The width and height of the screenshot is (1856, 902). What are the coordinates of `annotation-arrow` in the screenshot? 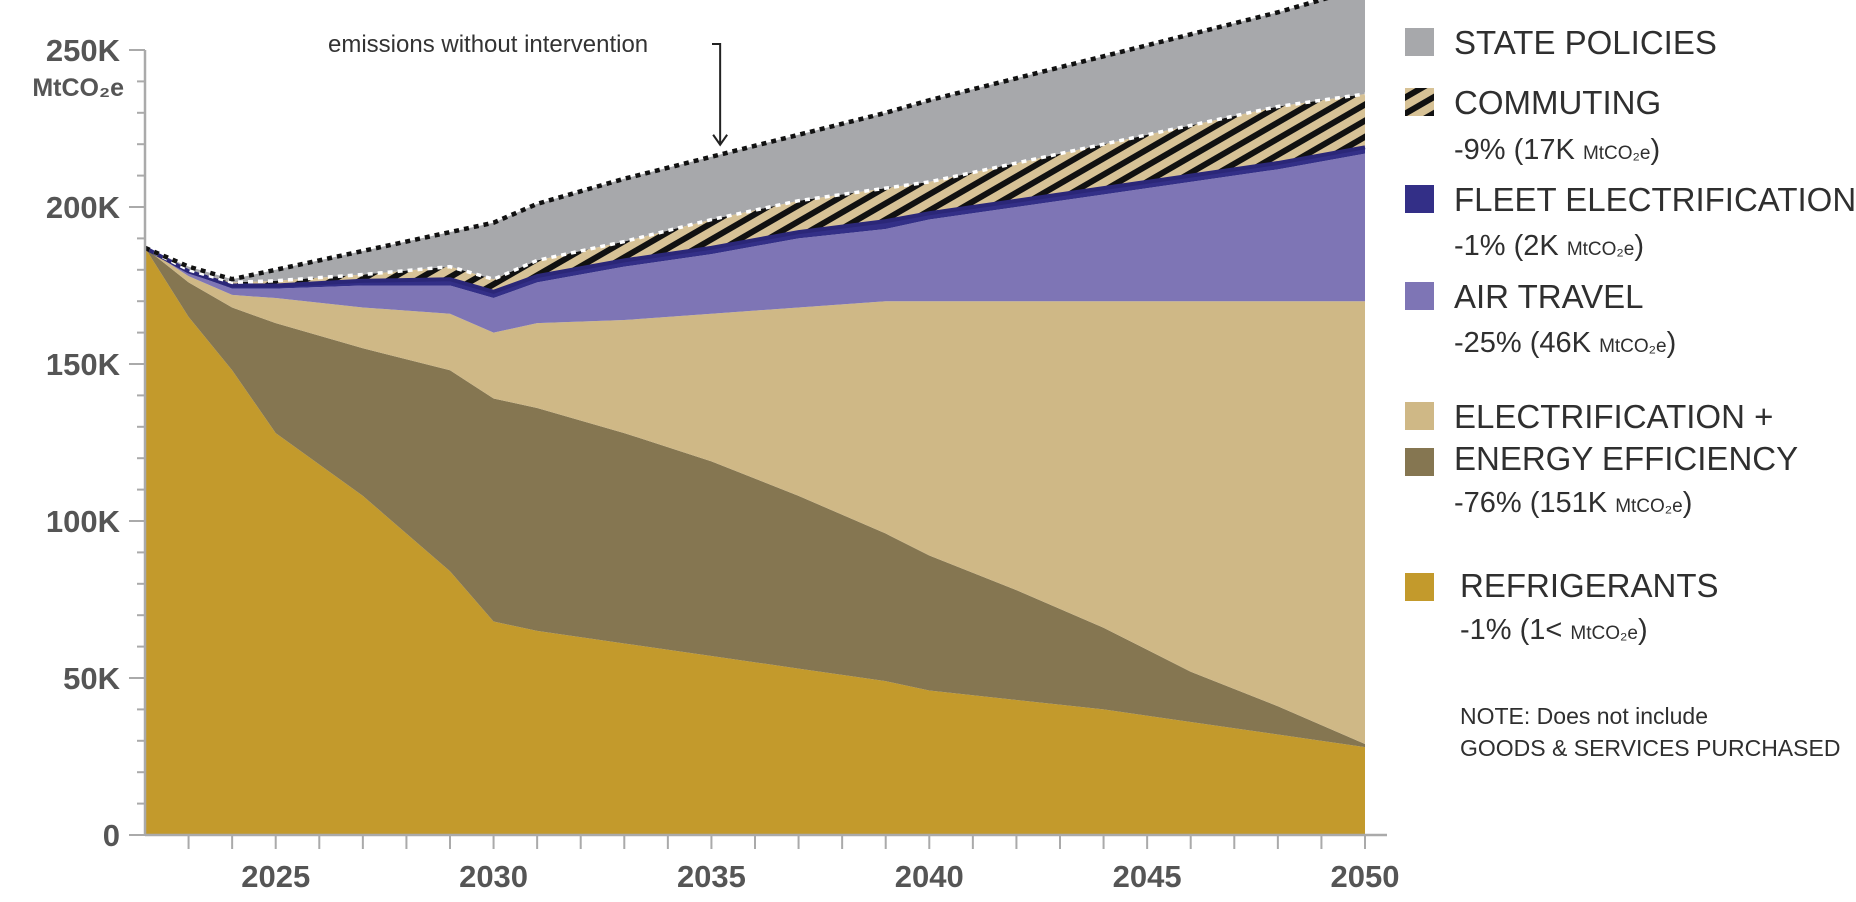 It's located at (720, 95).